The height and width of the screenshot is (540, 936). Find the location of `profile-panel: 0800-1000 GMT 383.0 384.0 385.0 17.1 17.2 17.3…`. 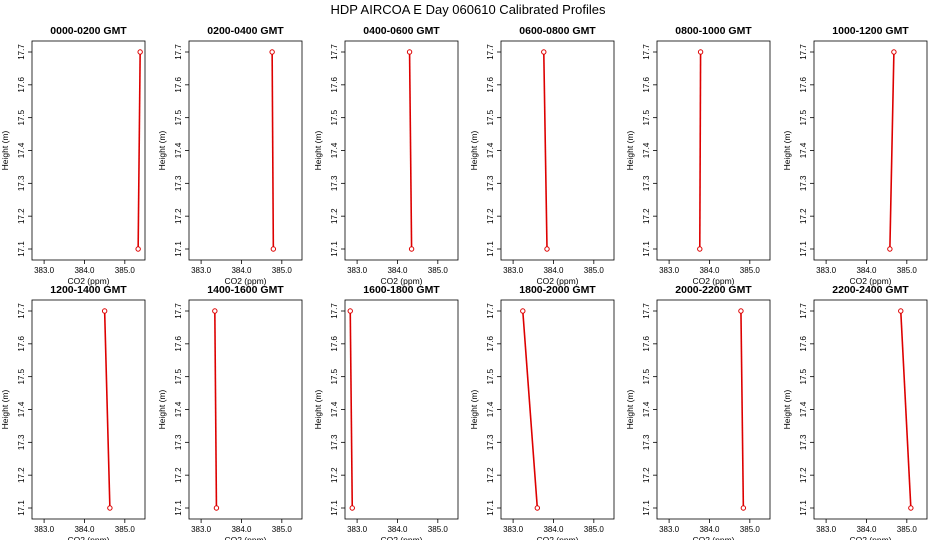

profile-panel: 0800-1000 GMT 383.0 384.0 385.0 17.1 17.2 17.3… is located at coordinates (698, 155).